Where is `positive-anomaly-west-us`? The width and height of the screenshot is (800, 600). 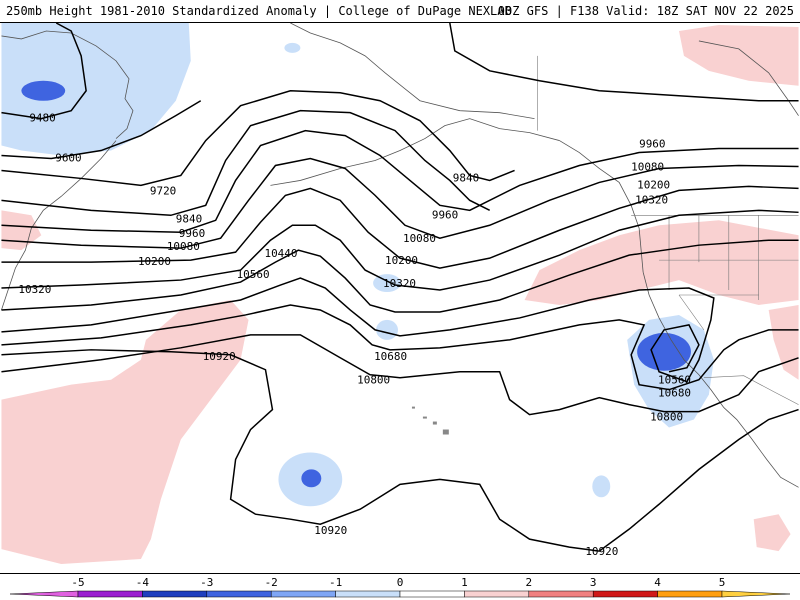
positive-anomaly-west-us is located at coordinates (661, 262).